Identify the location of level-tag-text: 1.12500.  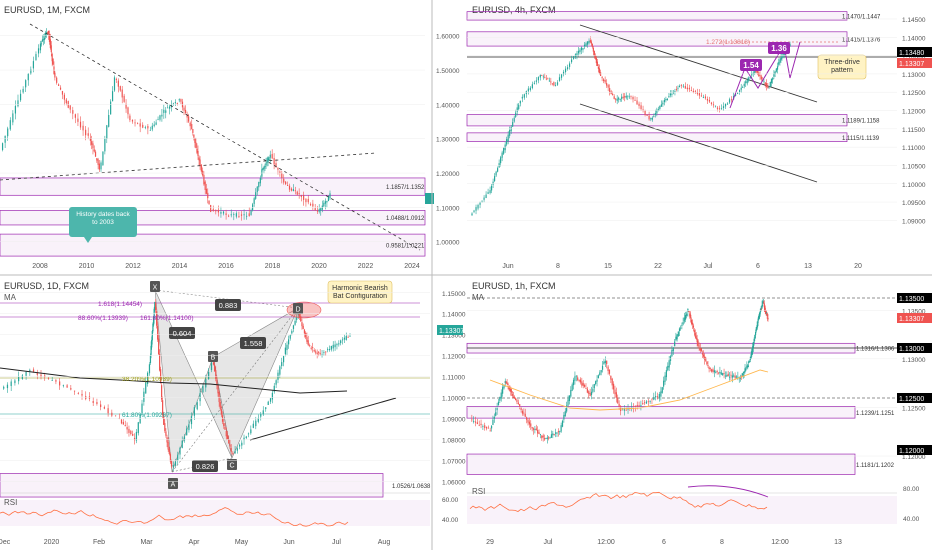
(911, 399).